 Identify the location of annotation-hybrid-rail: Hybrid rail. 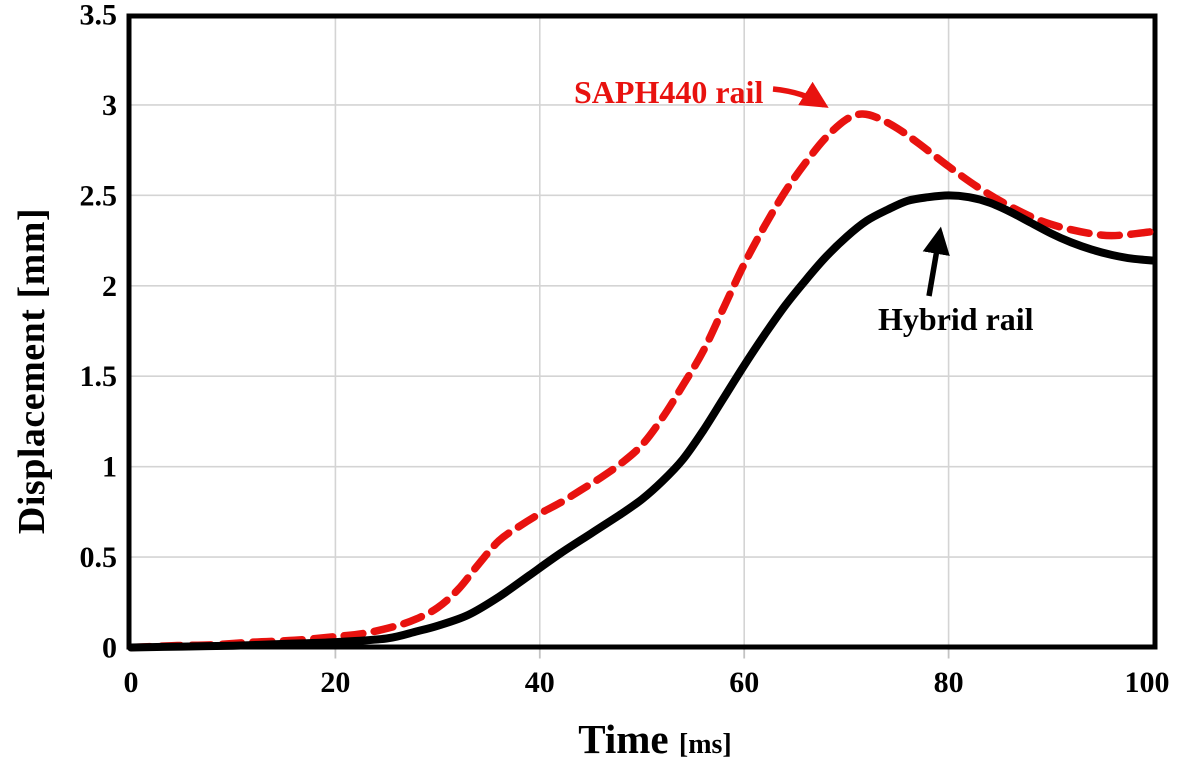
(956, 319).